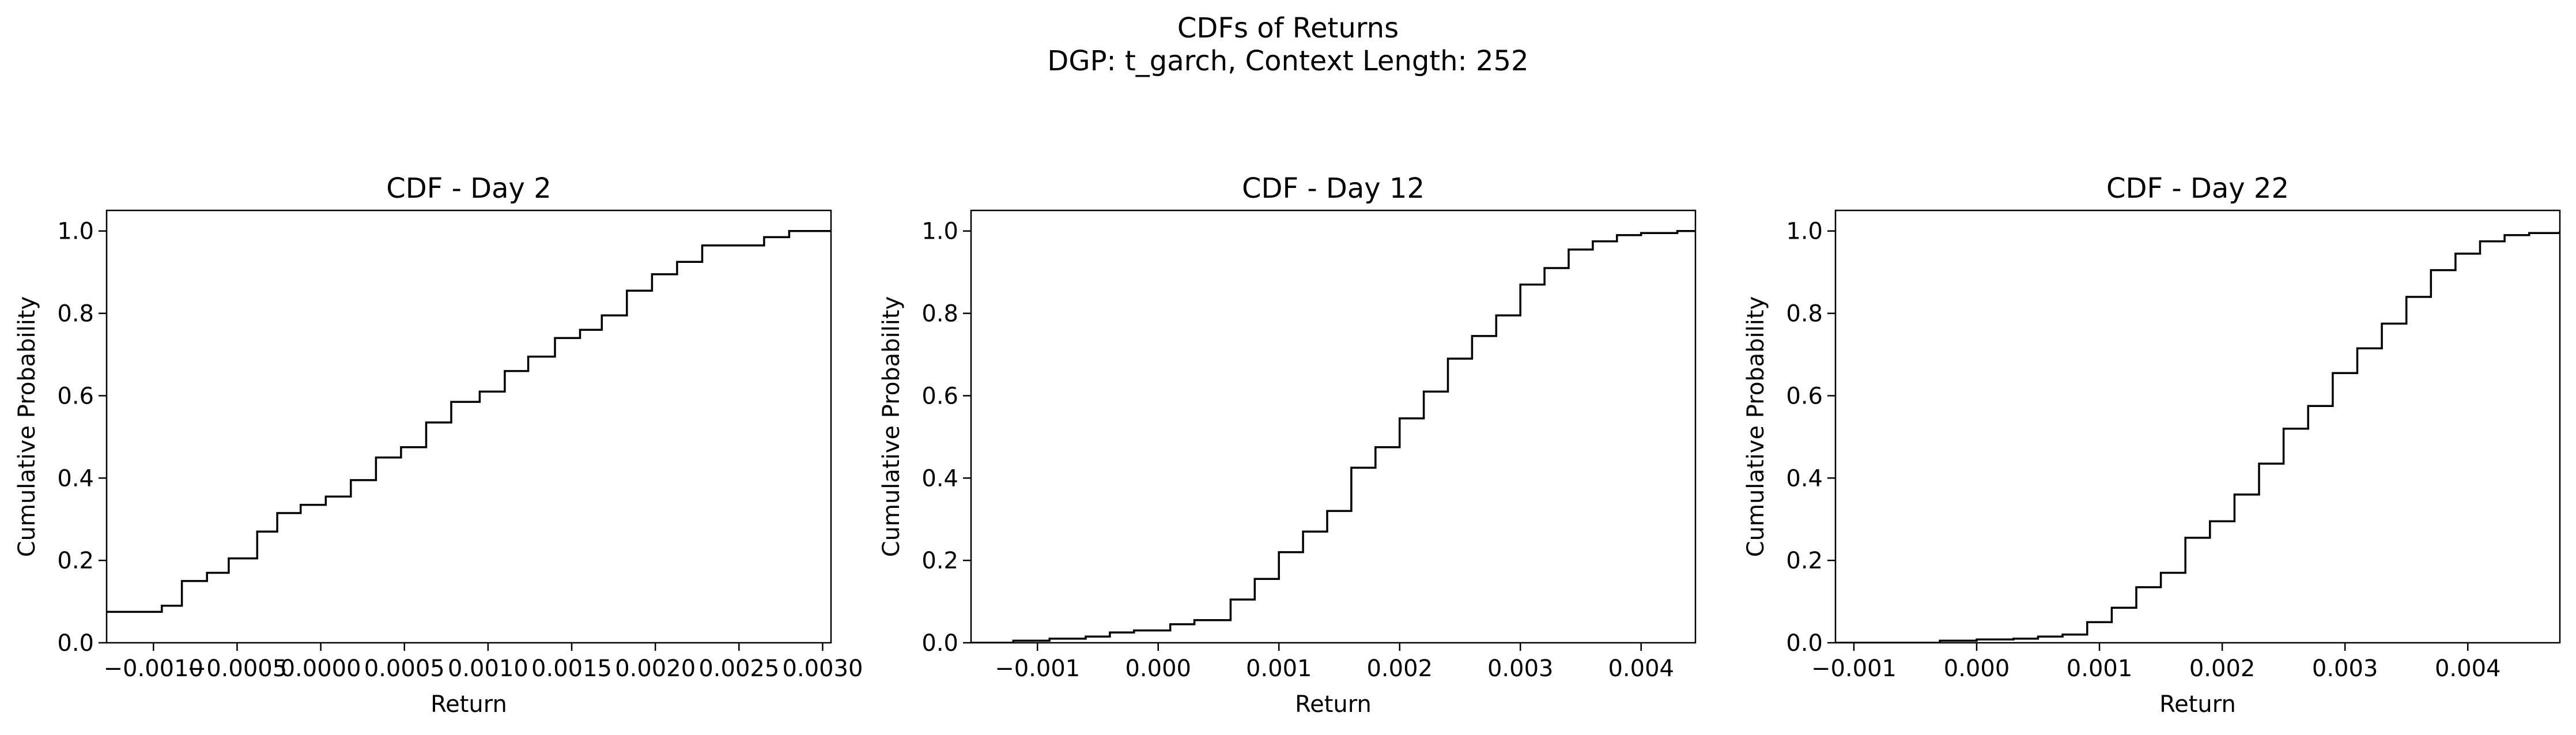  Describe the element at coordinates (1288, 28) in the screenshot. I see `figure-title-line-1: CDFs of Returns` at that location.